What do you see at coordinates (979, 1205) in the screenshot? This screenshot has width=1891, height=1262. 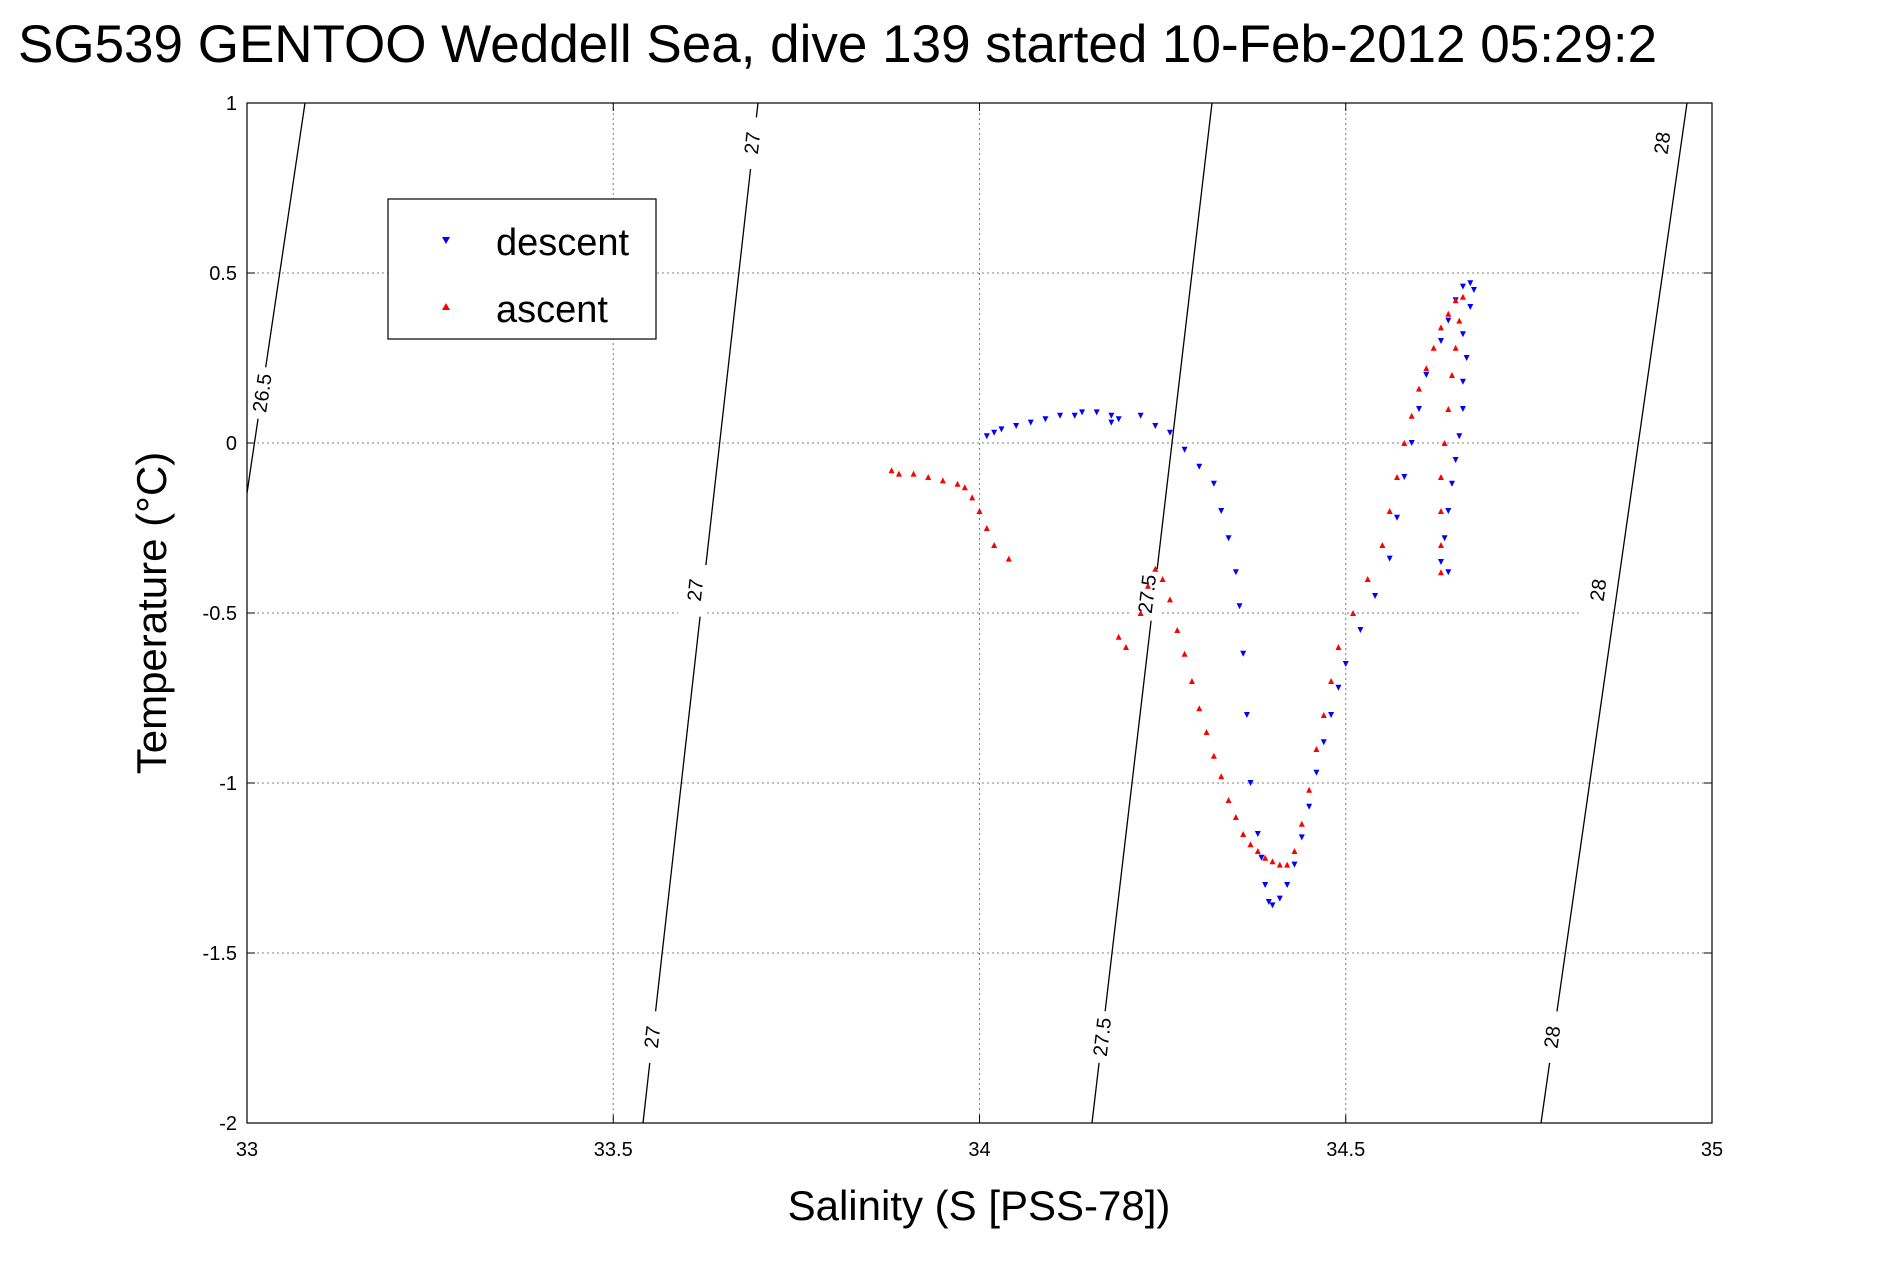 I see `x-axis-label: Salinity (S [PSS-78])` at bounding box center [979, 1205].